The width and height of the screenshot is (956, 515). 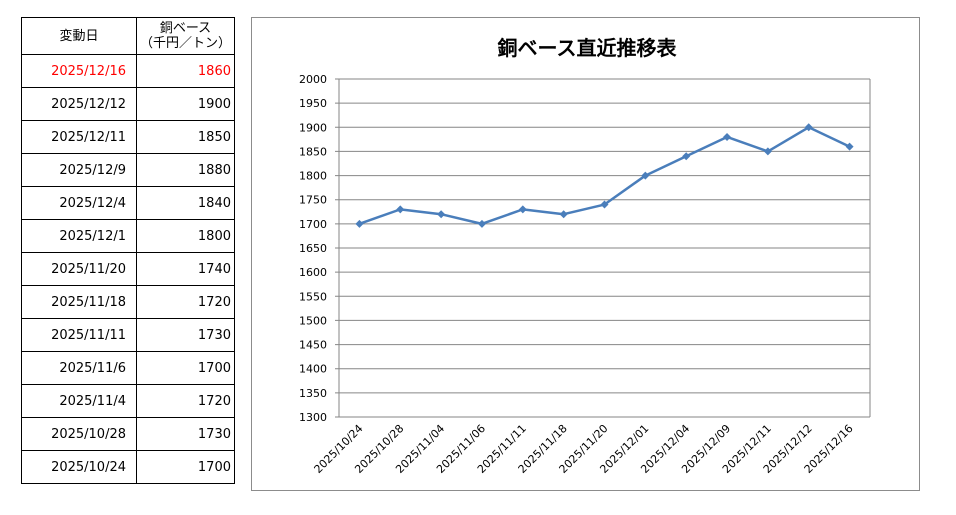 I want to click on table-row: 2025/12/11 1850, so click(x=128, y=137).